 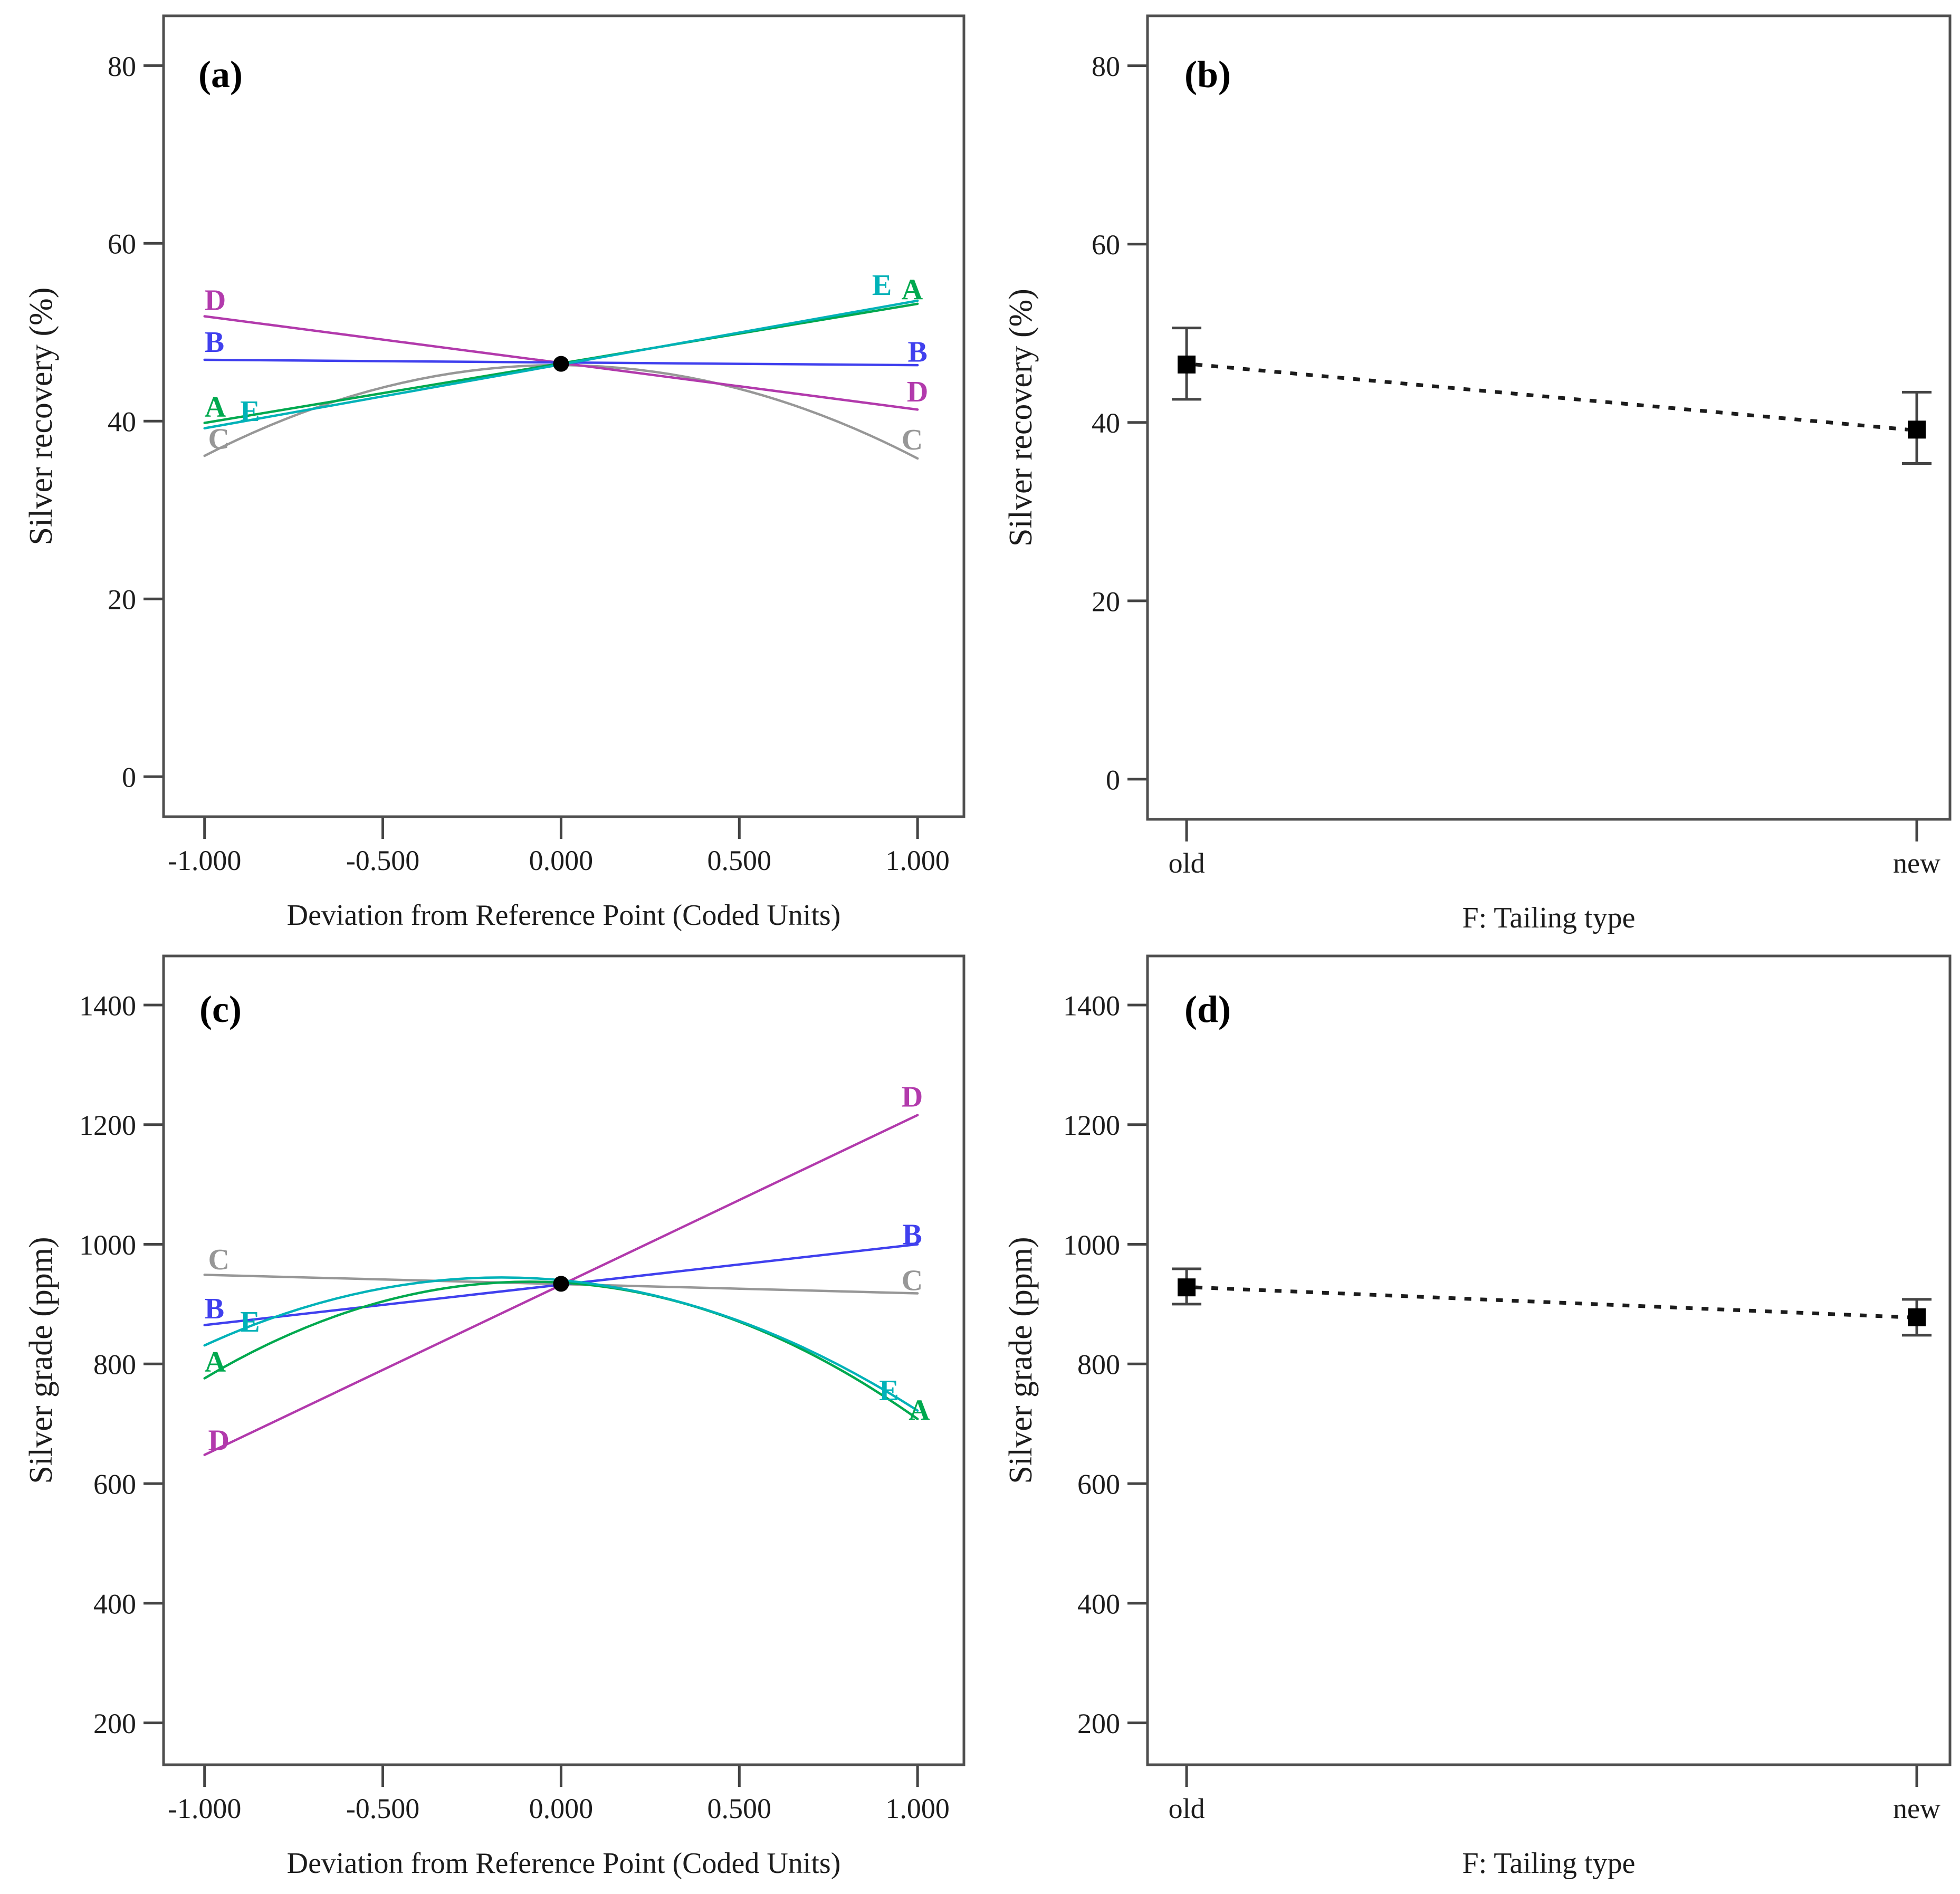 I want to click on panel-letter: (a), so click(x=220, y=74).